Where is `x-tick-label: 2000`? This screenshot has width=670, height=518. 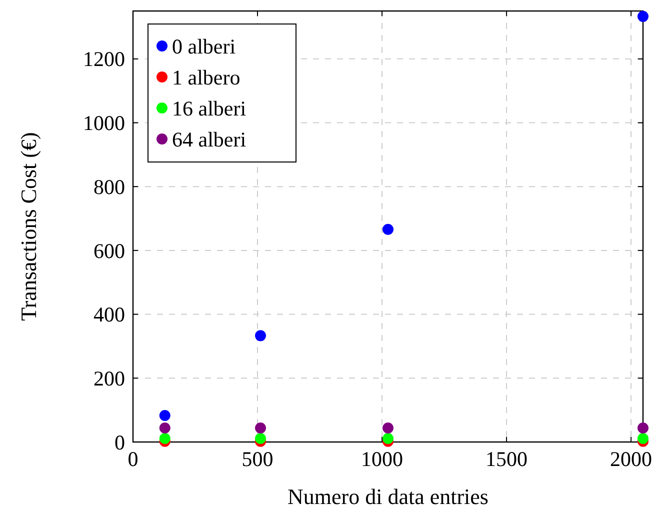
x-tick-label: 2000 is located at coordinates (631, 459).